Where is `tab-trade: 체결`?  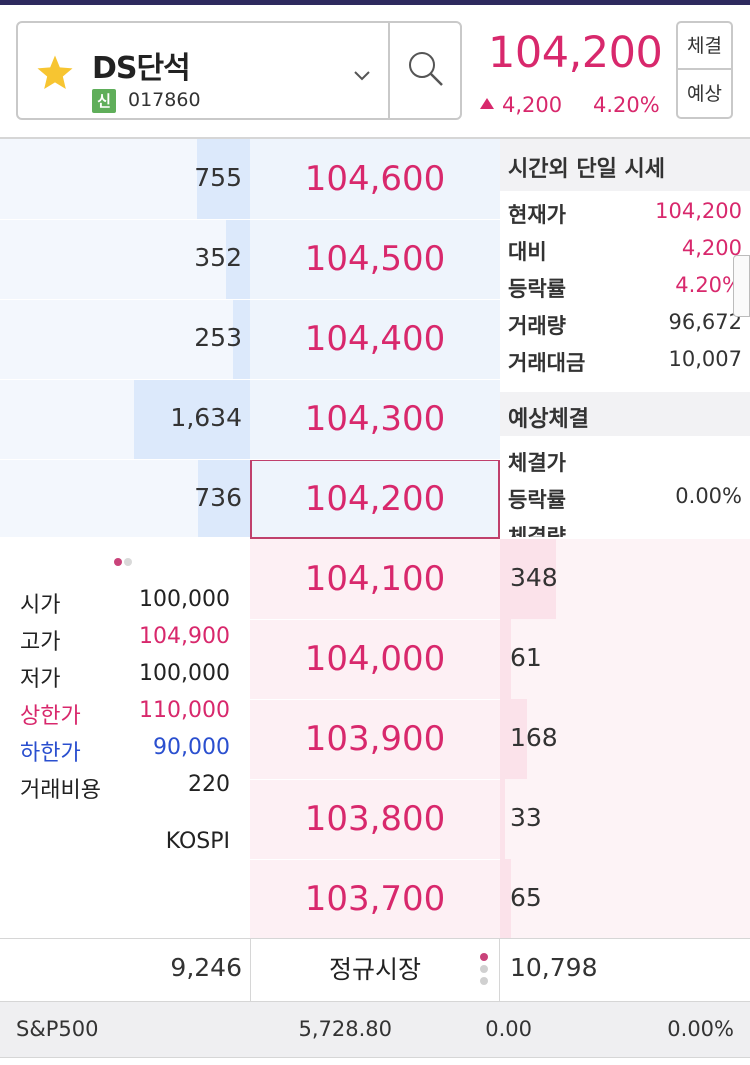
tab-trade: 체결 is located at coordinates (704, 46).